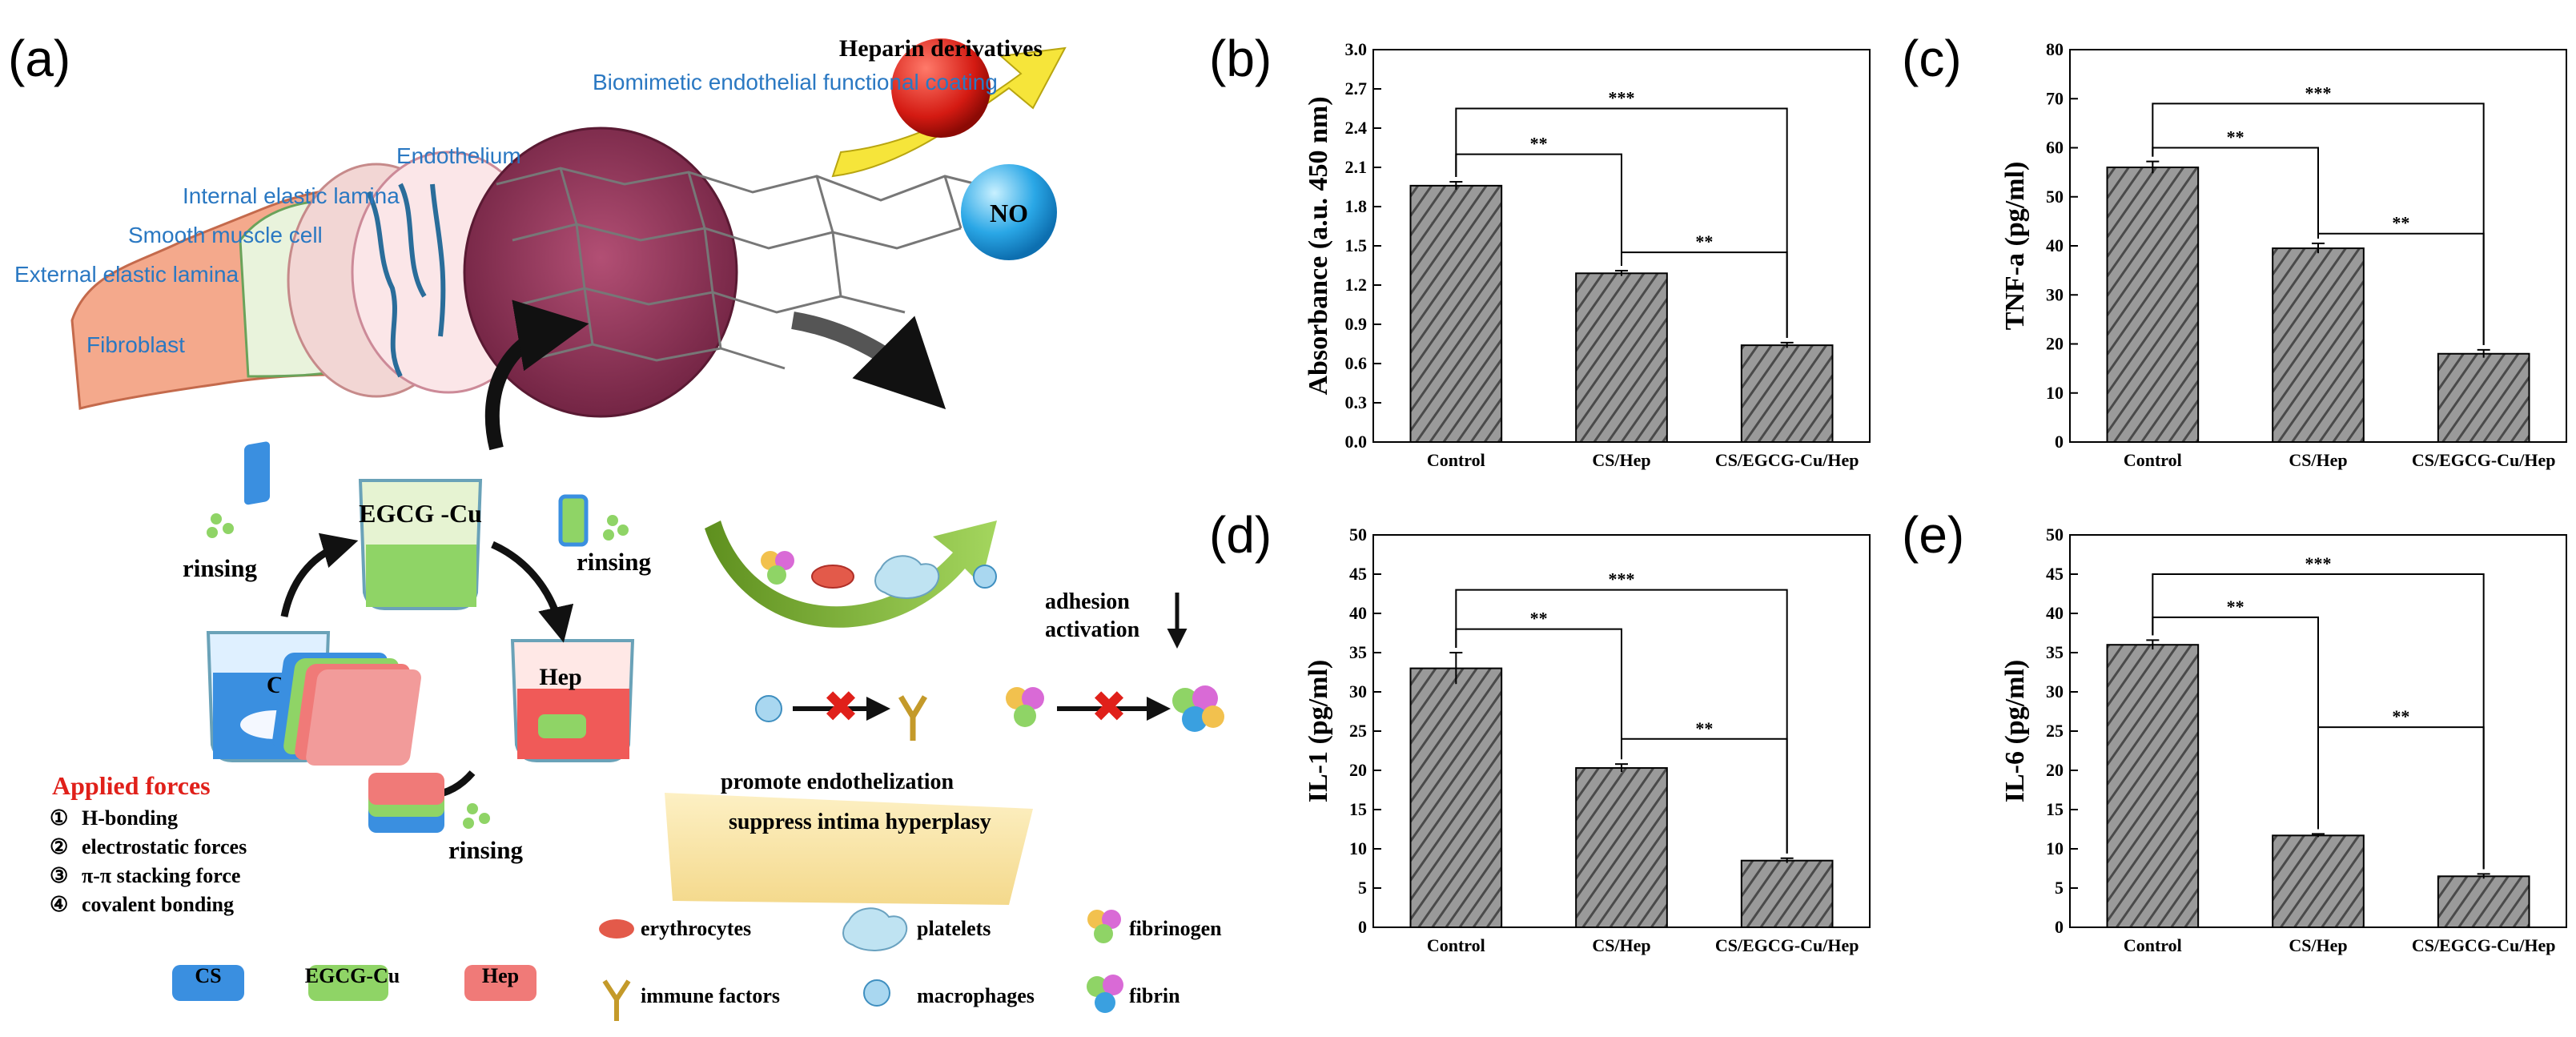 The width and height of the screenshot is (2576, 1037). What do you see at coordinates (560, 677) in the screenshot?
I see `hep-beaker-label: Hep` at bounding box center [560, 677].